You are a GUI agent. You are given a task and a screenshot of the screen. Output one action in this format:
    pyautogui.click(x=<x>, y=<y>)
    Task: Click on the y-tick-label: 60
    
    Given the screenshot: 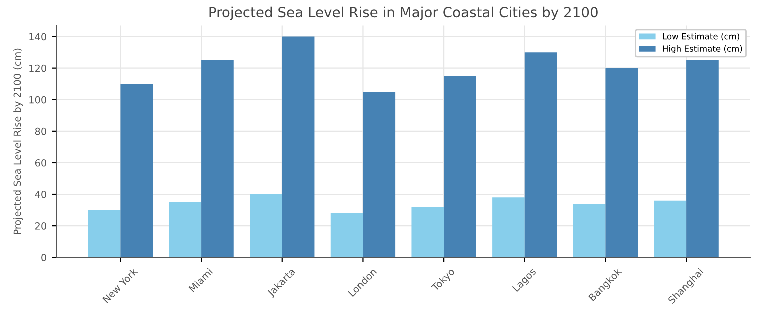 What is the action you would take?
    pyautogui.click(x=40, y=163)
    